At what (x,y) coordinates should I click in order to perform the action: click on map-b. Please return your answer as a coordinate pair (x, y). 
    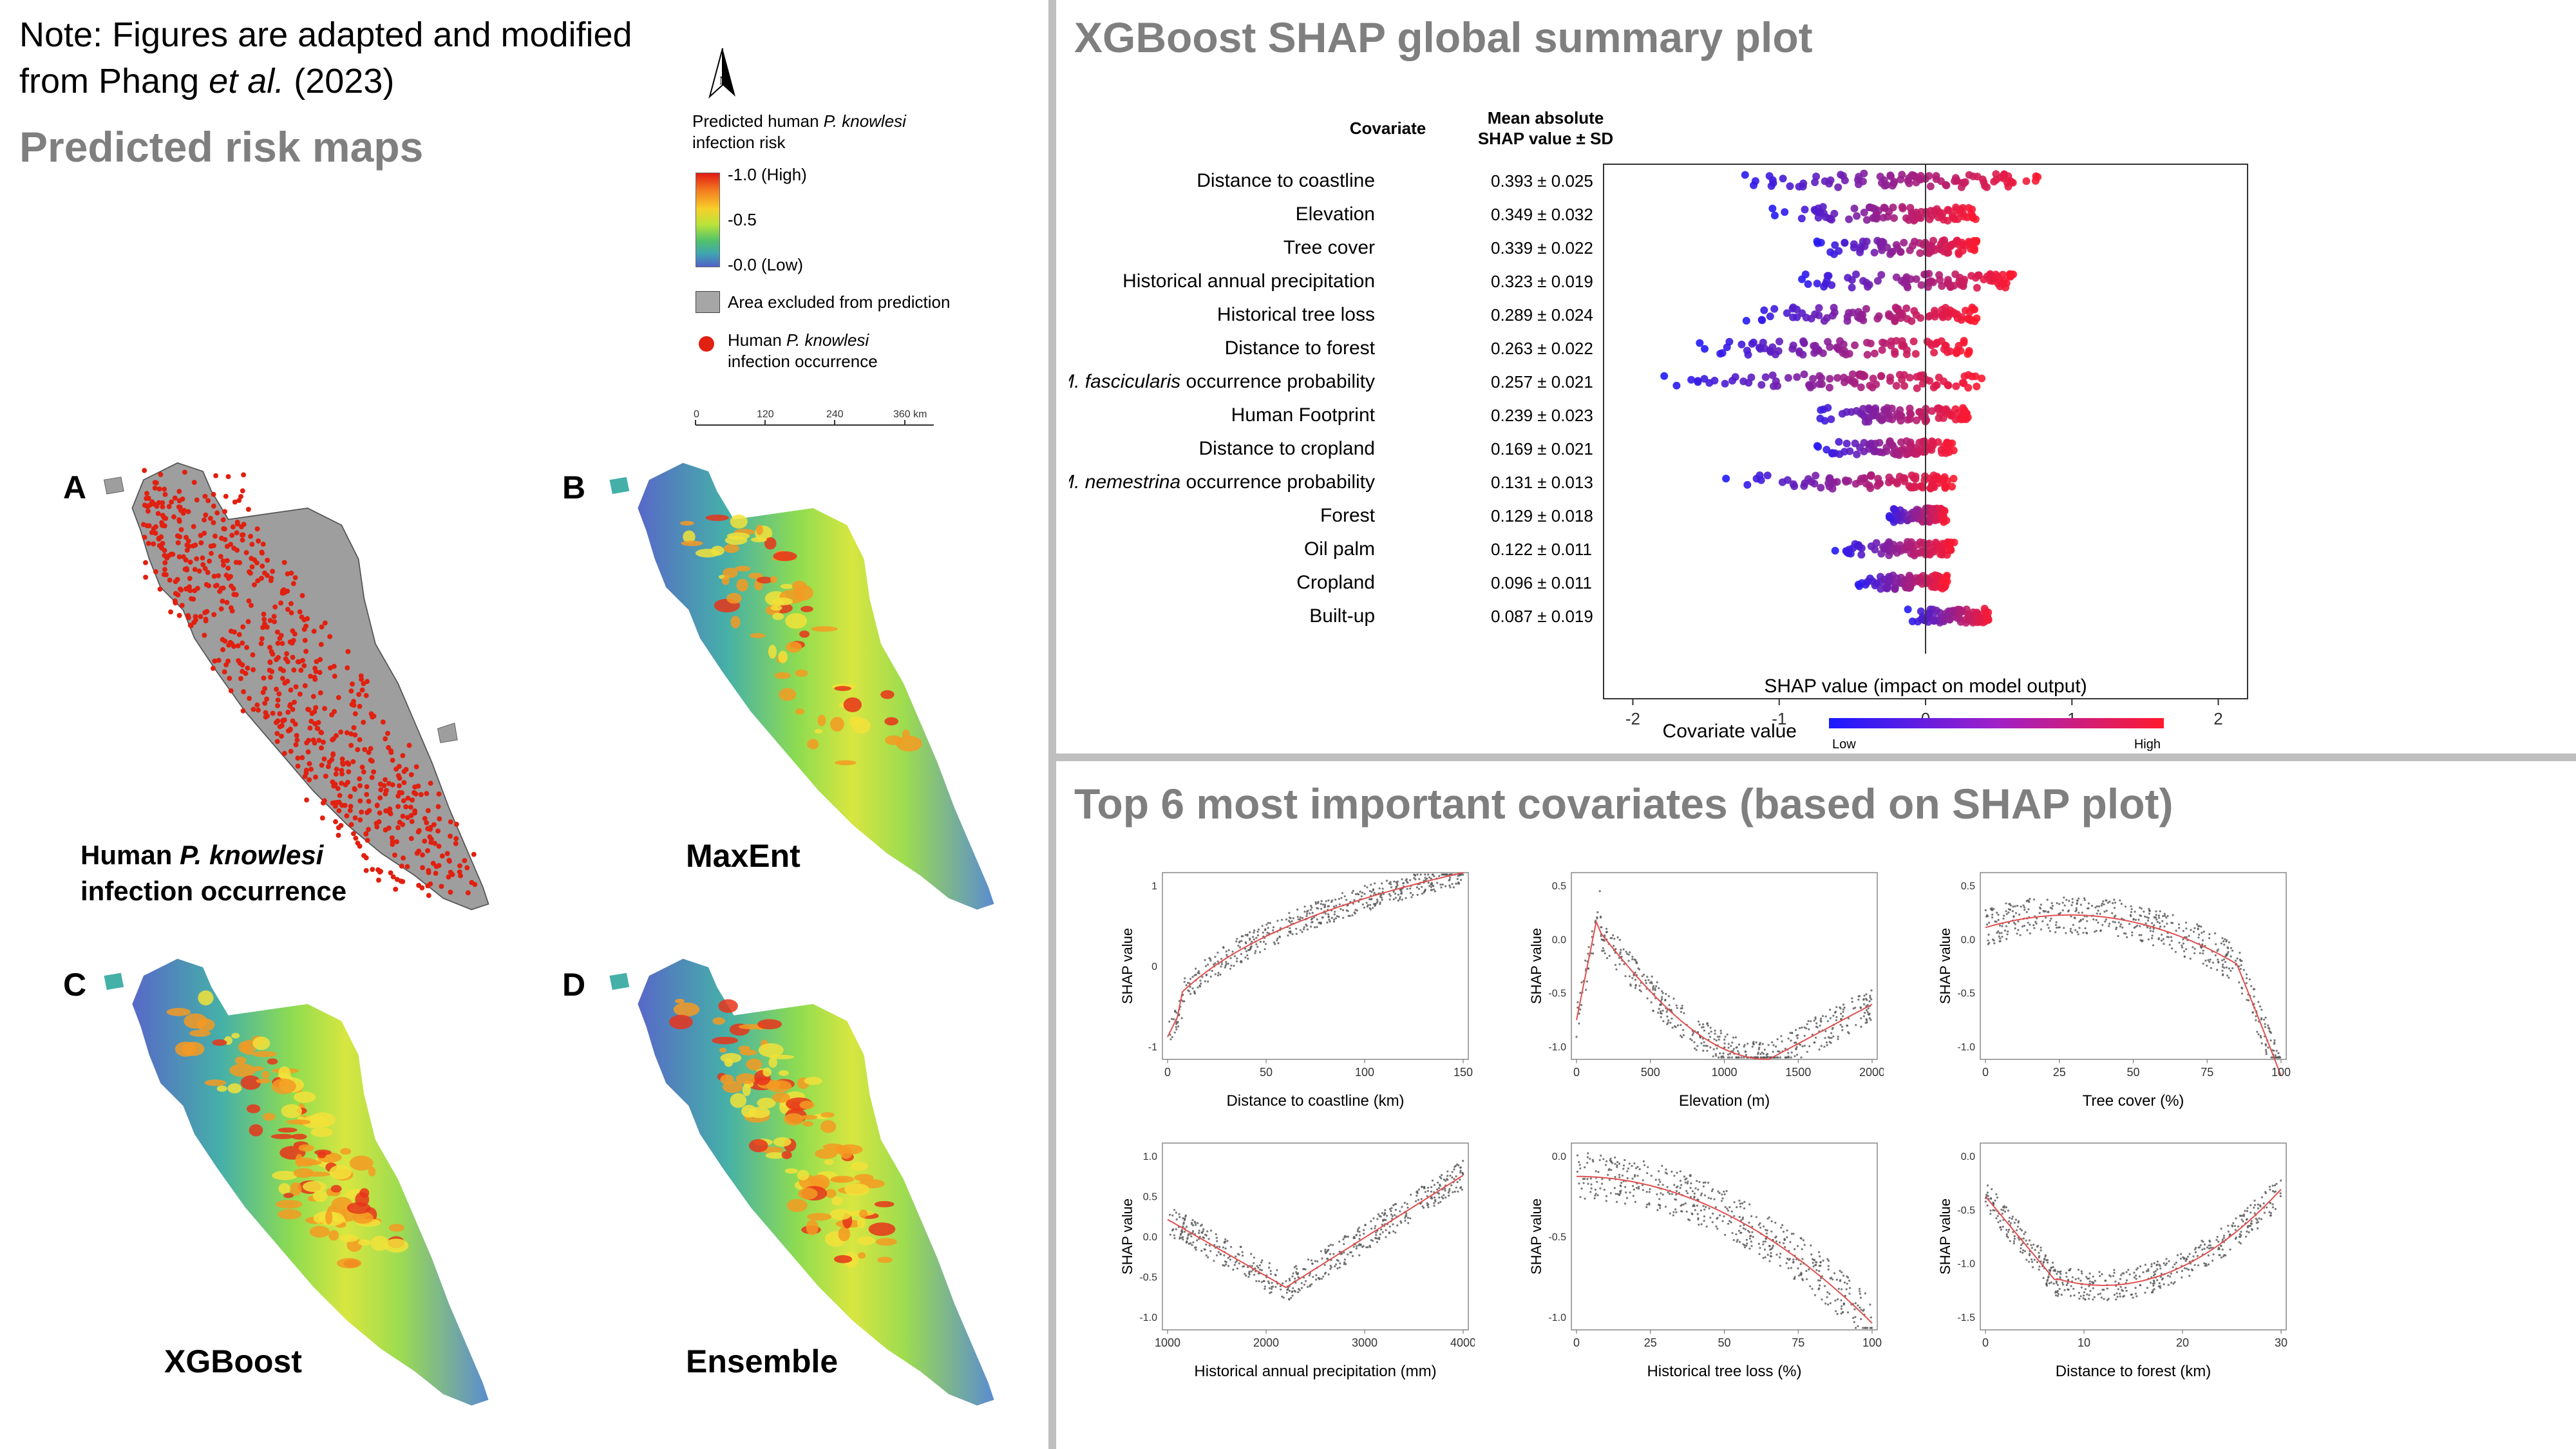
    Looking at the image, I should click on (802, 686).